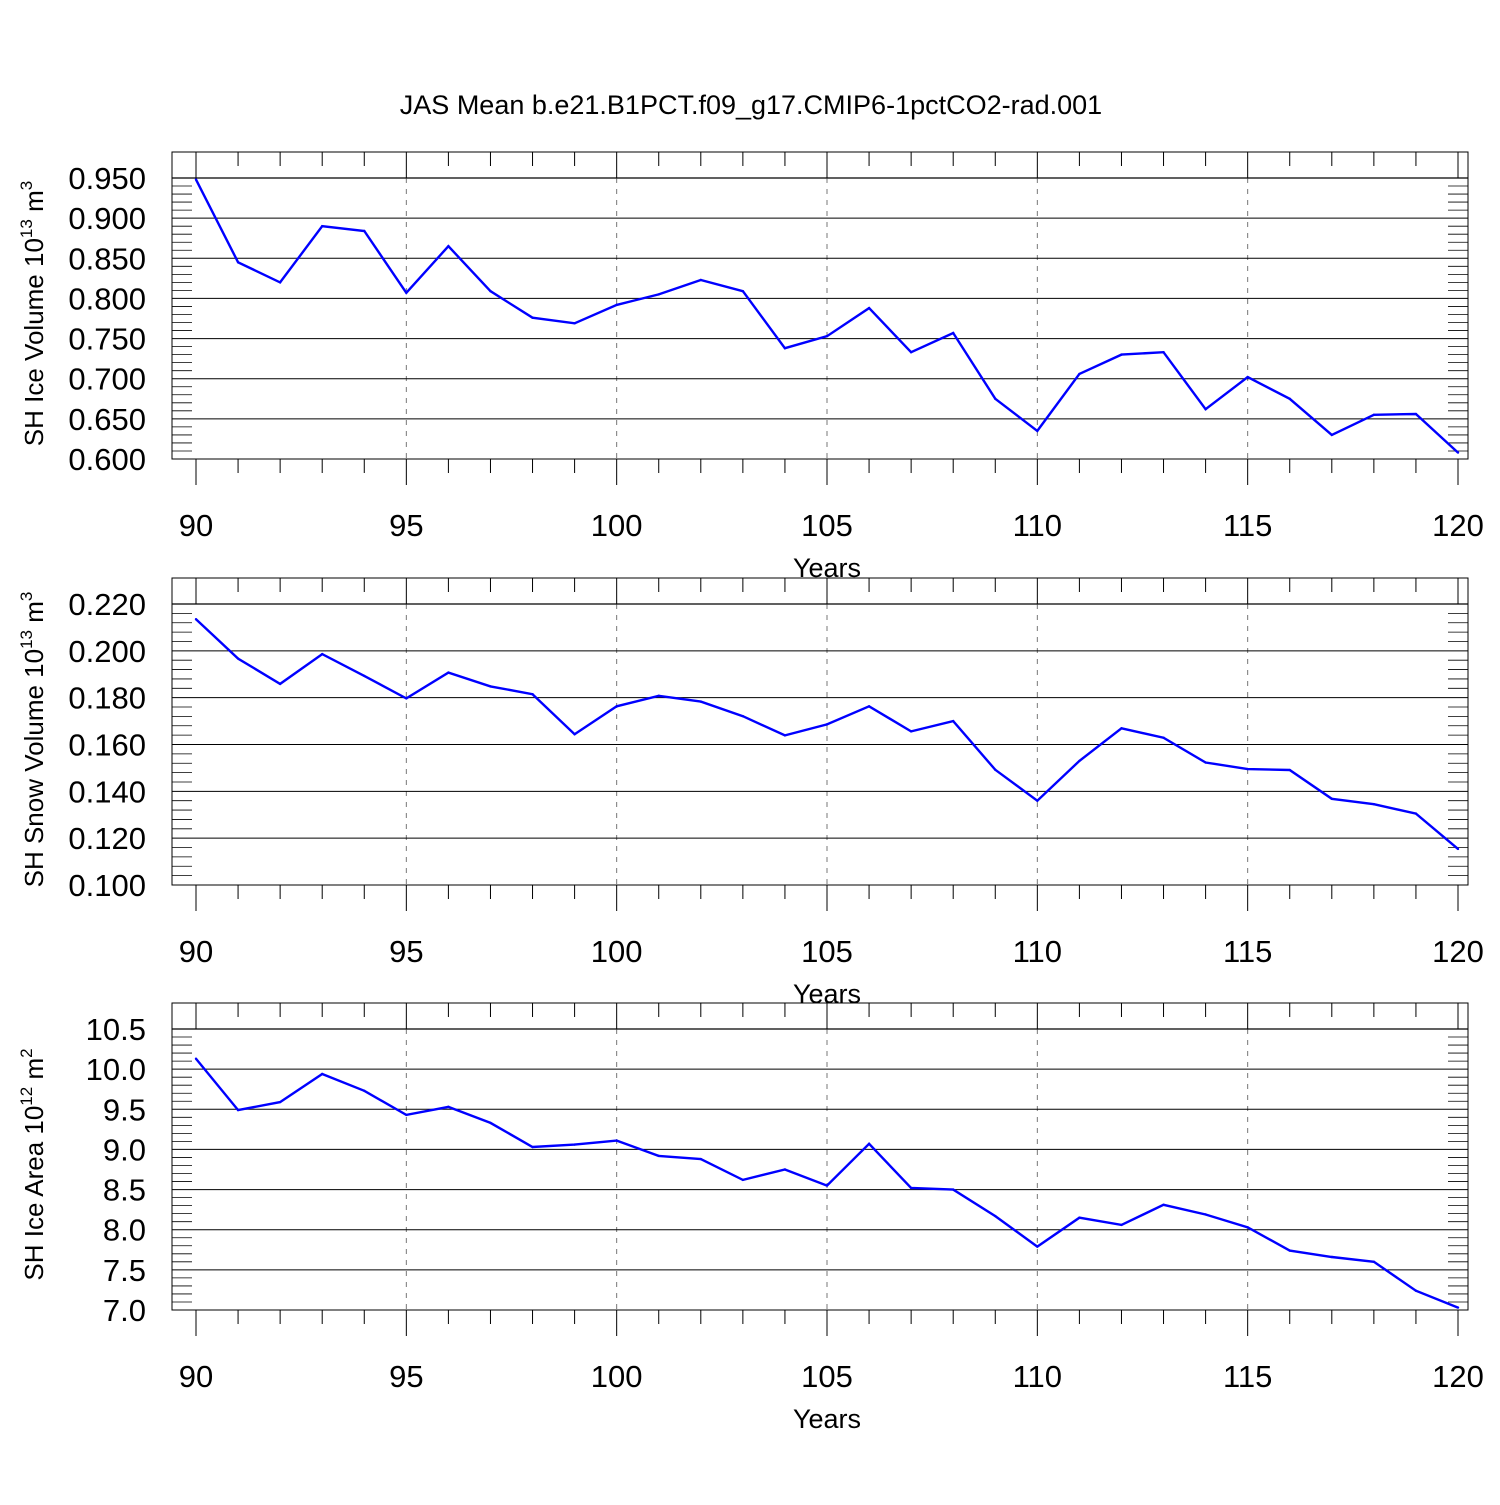 The height and width of the screenshot is (1505, 1500). I want to click on y-tick-label: 7.0, so click(124, 1310).